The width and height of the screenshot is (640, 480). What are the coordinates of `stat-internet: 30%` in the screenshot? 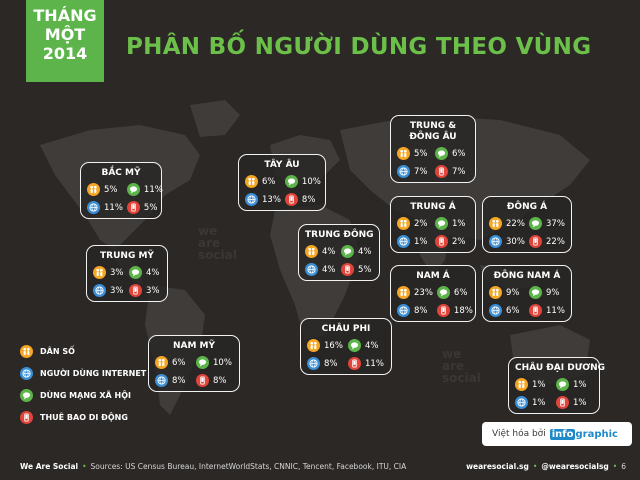 It's located at (507, 241).